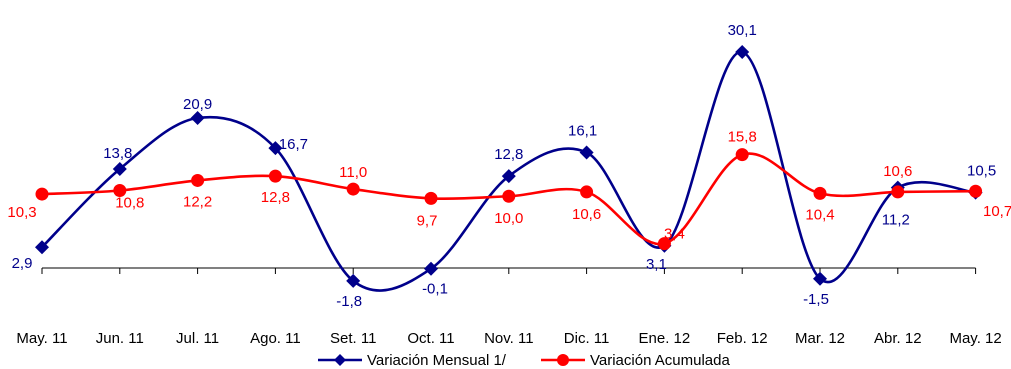 Image resolution: width=1011 pixels, height=369 pixels. I want to click on legend-item-series-0: Variación Mensual 1/, so click(412, 360).